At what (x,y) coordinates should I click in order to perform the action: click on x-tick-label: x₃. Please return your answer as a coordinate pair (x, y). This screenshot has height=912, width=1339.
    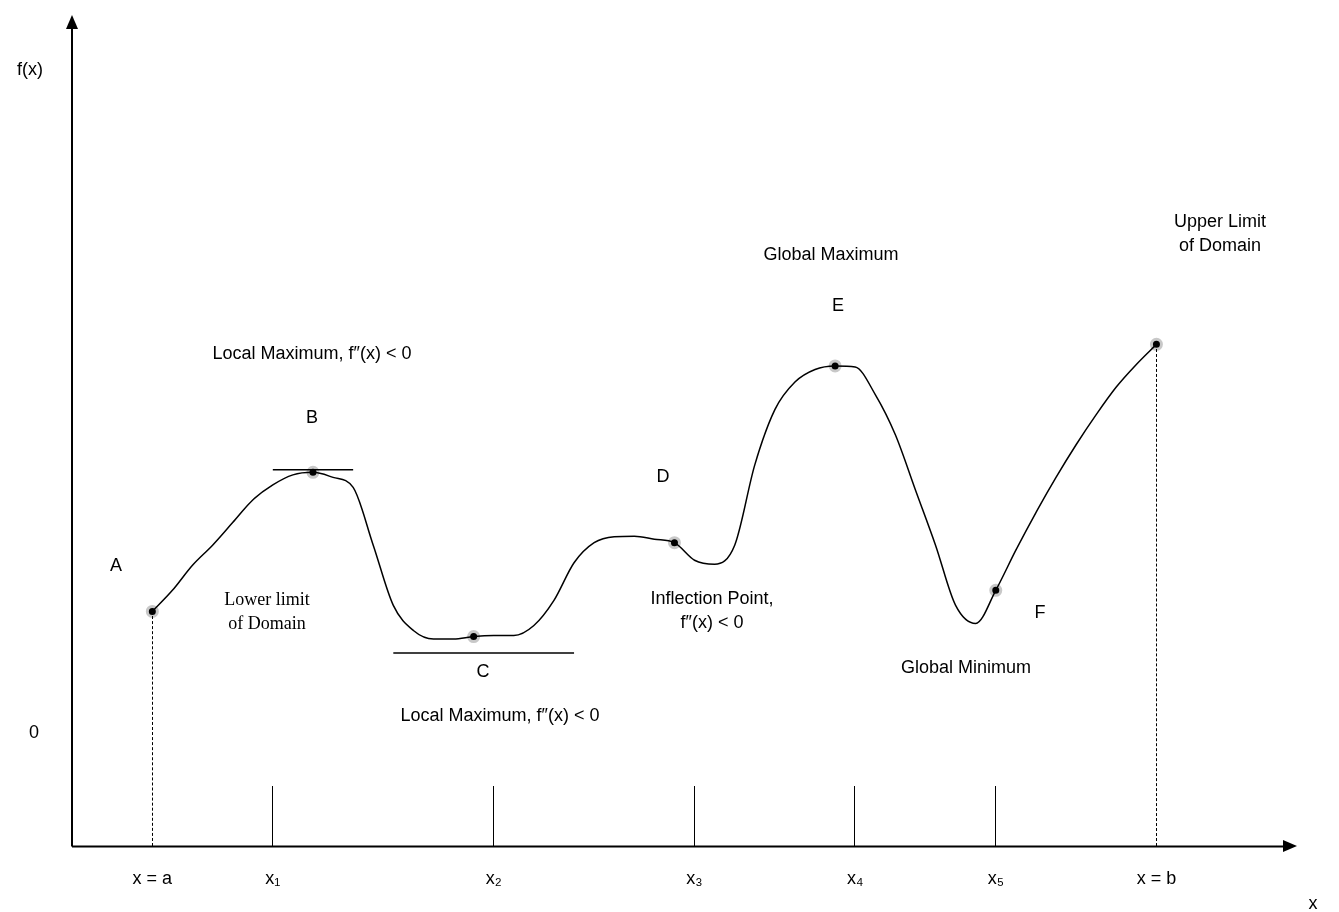
    Looking at the image, I should click on (694, 878).